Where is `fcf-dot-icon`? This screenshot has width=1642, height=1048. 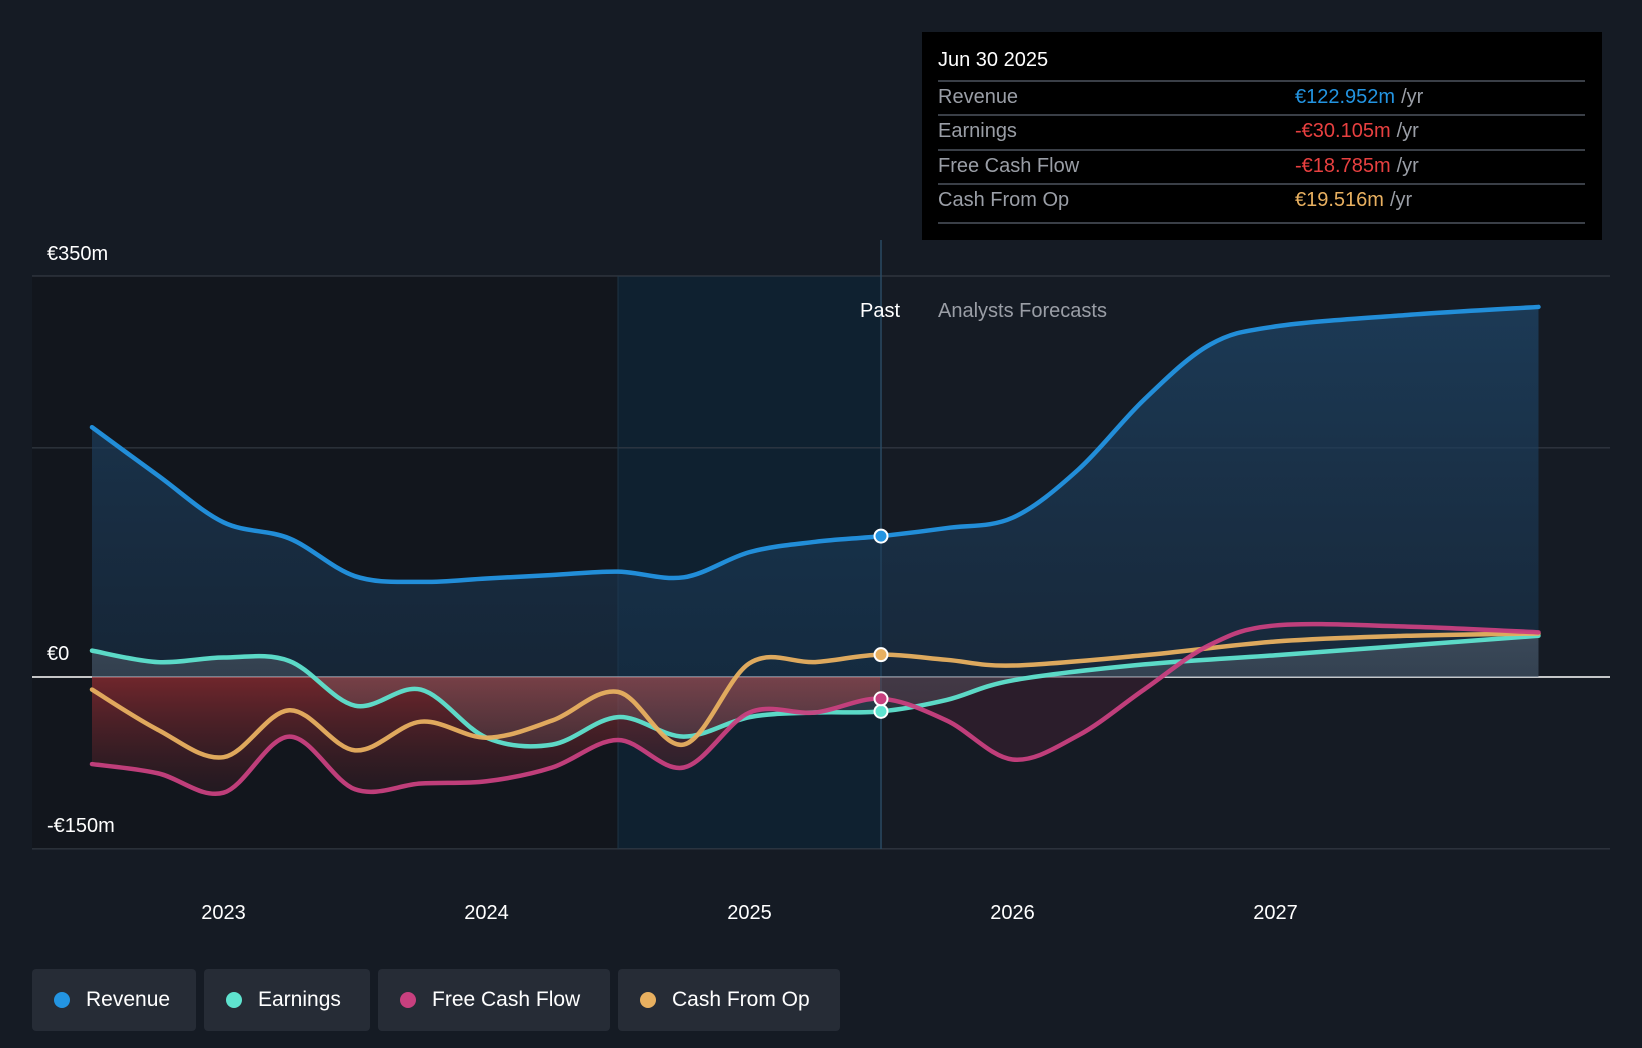
fcf-dot-icon is located at coordinates (408, 1000).